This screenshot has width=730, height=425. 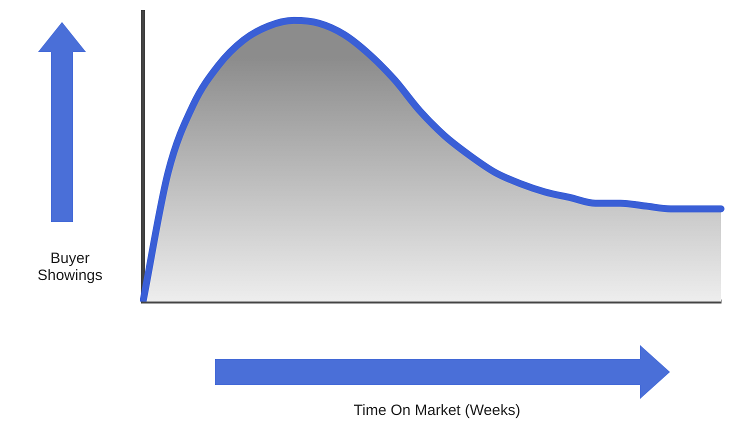 What do you see at coordinates (70, 267) in the screenshot?
I see `y-axis-title: Buyer Showings` at bounding box center [70, 267].